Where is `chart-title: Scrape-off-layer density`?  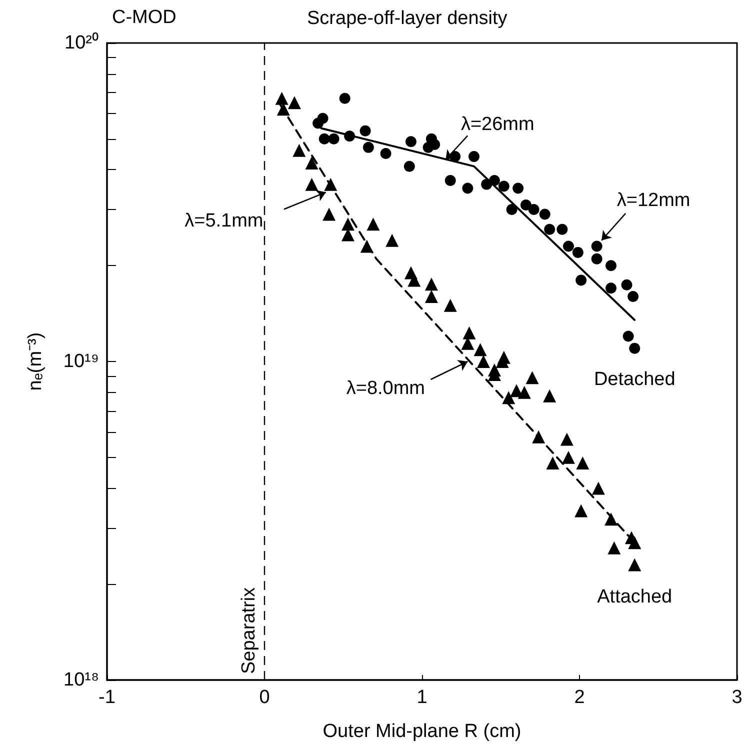 chart-title: Scrape-off-layer density is located at coordinates (407, 18).